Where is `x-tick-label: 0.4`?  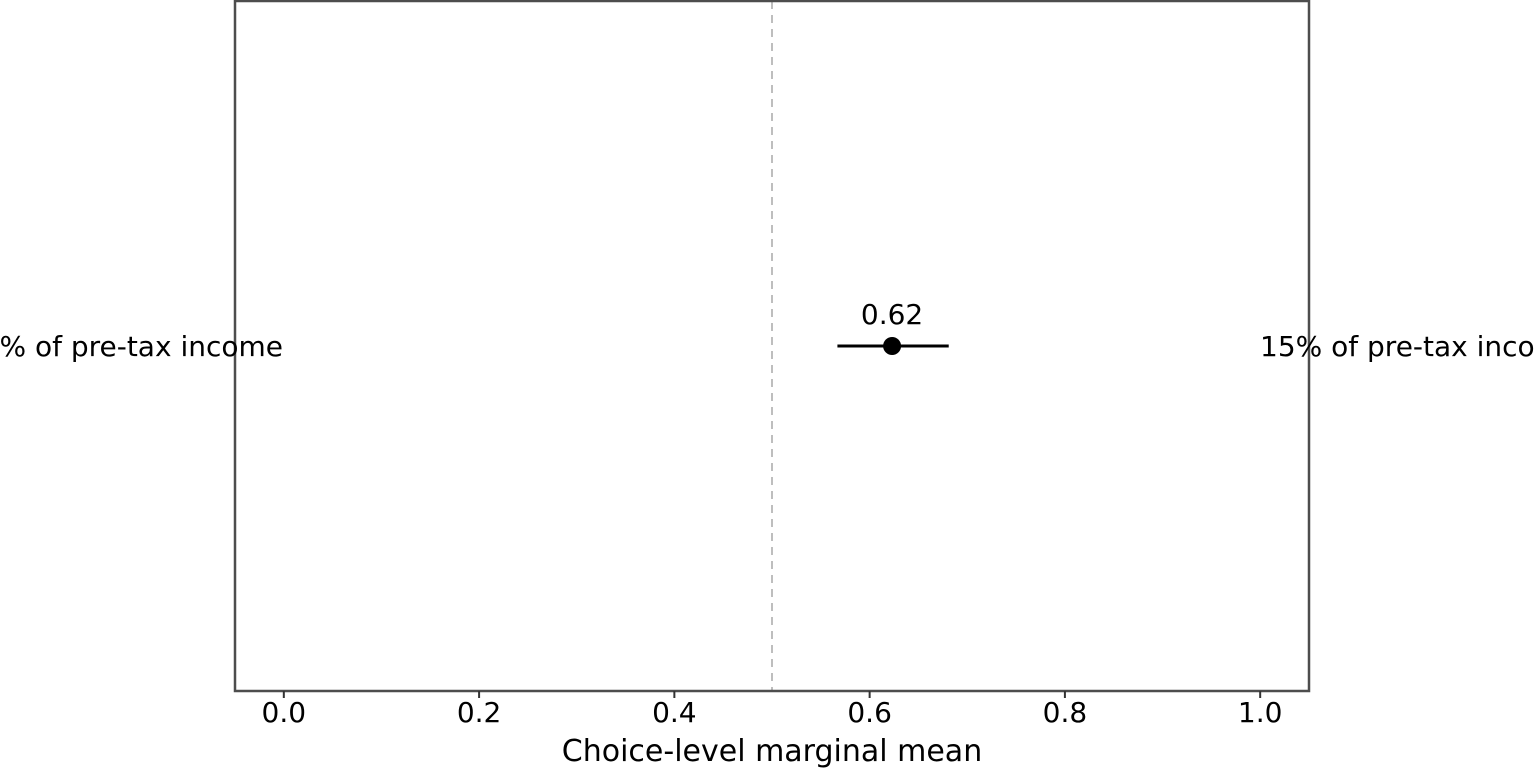 x-tick-label: 0.4 is located at coordinates (674, 712).